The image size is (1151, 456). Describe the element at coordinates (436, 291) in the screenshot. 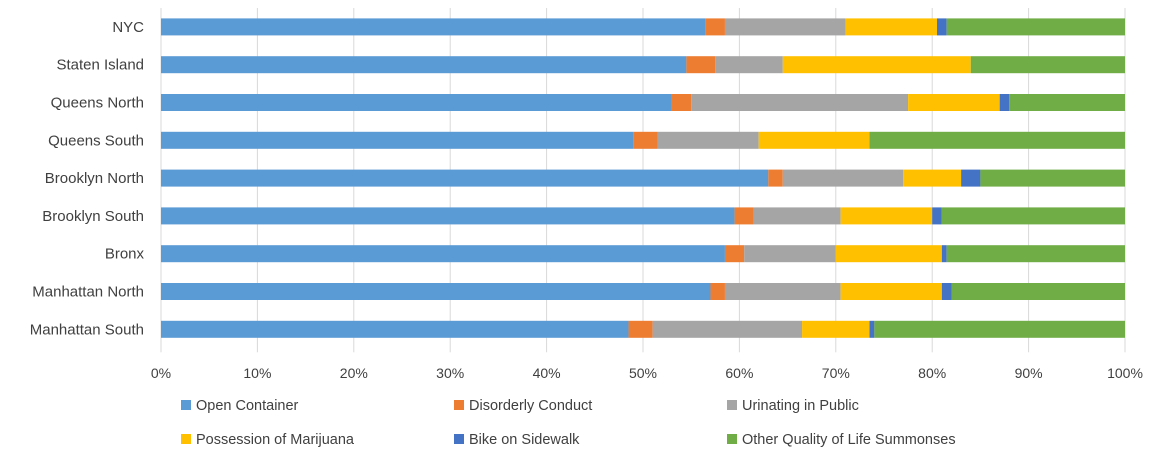

I see `bar-manhattan-north-open-container` at that location.